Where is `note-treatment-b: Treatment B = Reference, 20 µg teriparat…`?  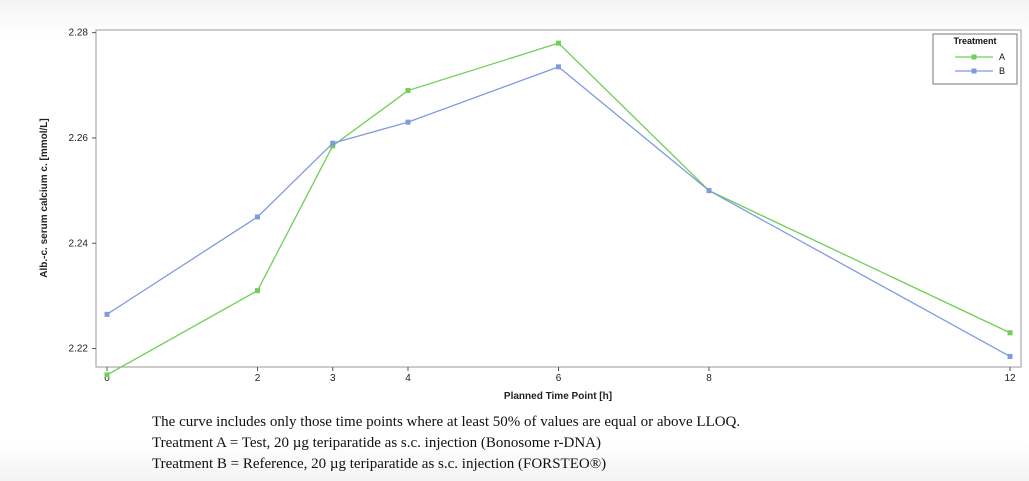 note-treatment-b: Treatment B = Reference, 20 µg teriparat… is located at coordinates (379, 464).